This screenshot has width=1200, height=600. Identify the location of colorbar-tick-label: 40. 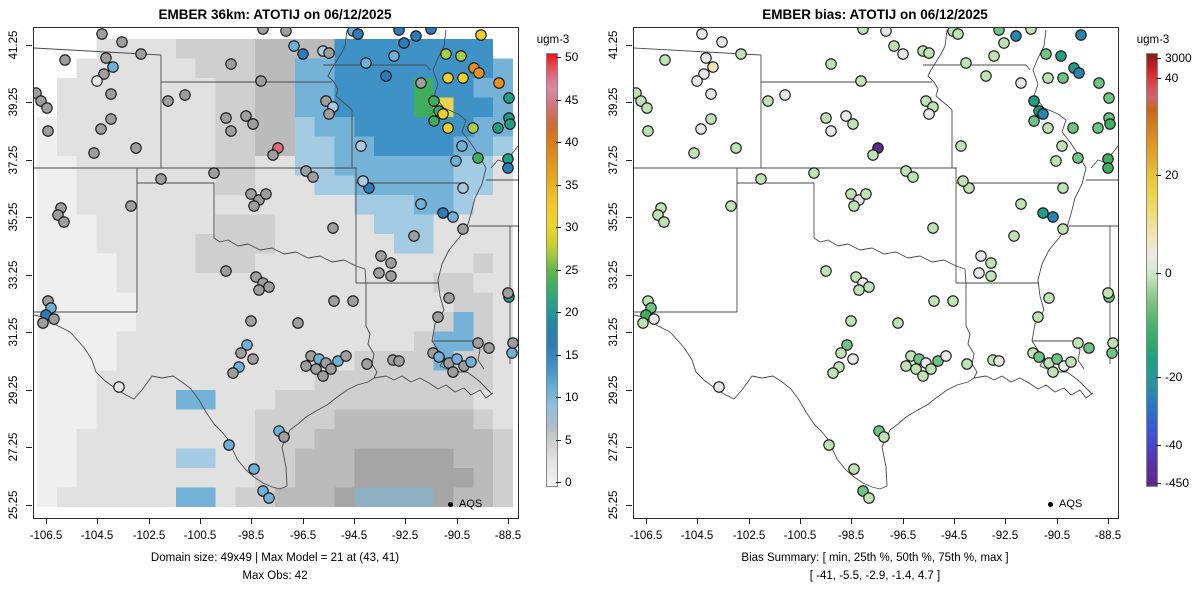
(1172, 78).